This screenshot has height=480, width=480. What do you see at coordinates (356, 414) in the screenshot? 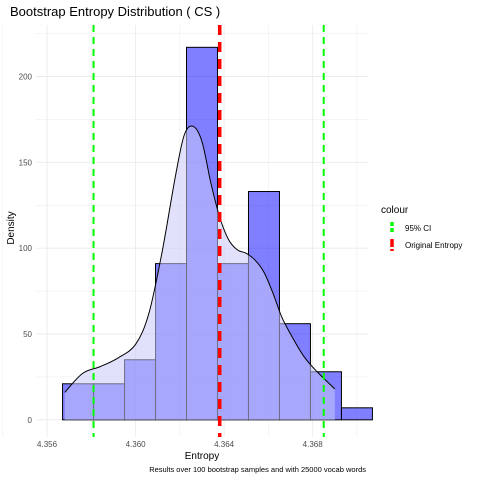
I see `histogram-bar` at bounding box center [356, 414].